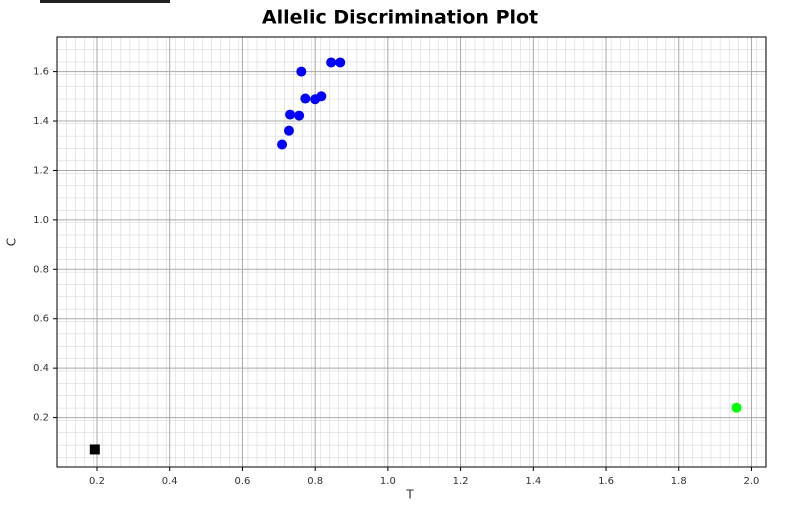 This screenshot has width=800, height=507. Describe the element at coordinates (752, 481) in the screenshot. I see `x-tick-label: 2.0` at that location.